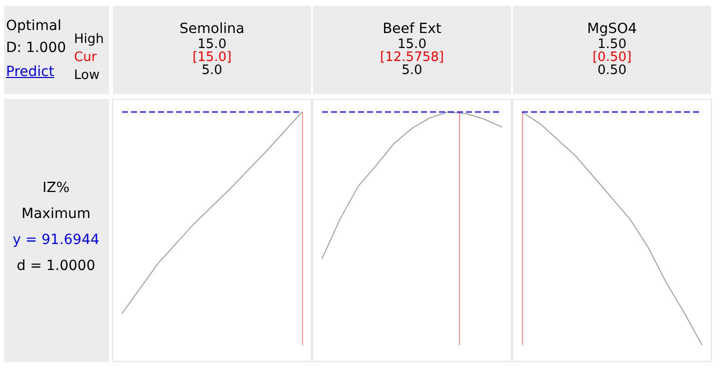 This screenshot has width=722, height=372. I want to click on text: High, so click(89, 39).